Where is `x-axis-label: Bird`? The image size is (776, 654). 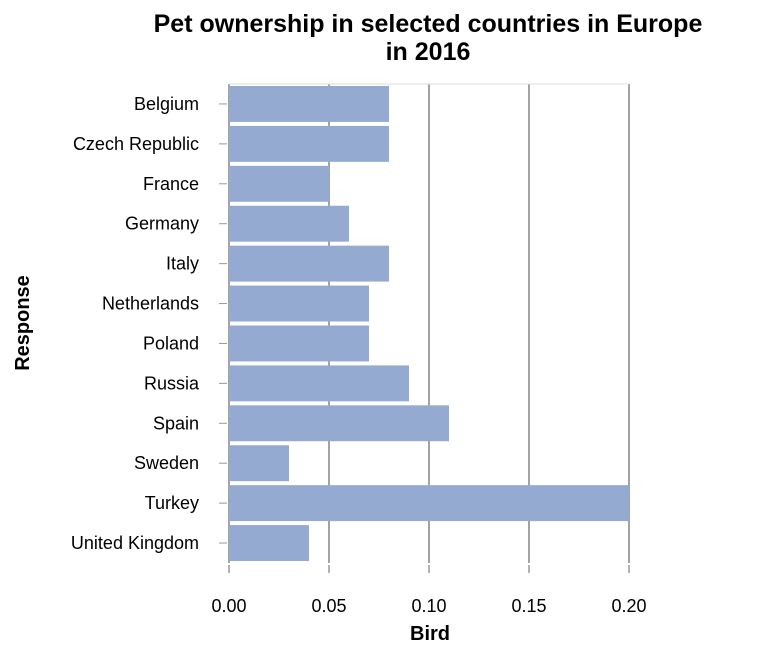 x-axis-label: Bird is located at coordinates (430, 634).